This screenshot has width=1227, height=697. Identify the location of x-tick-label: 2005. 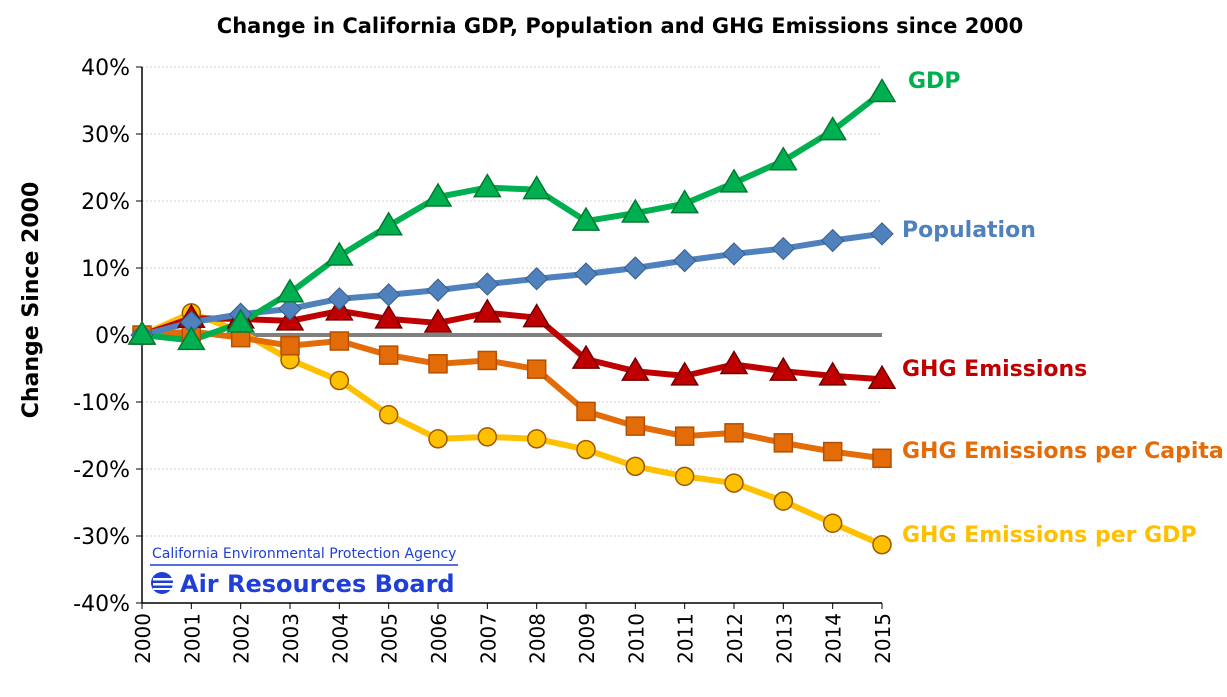
(390, 638).